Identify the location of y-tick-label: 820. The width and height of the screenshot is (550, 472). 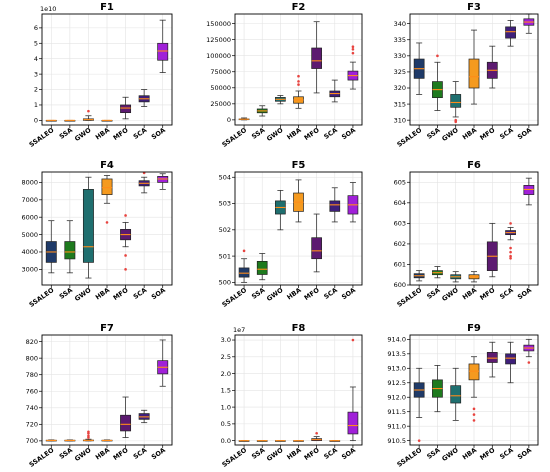
(32, 342).